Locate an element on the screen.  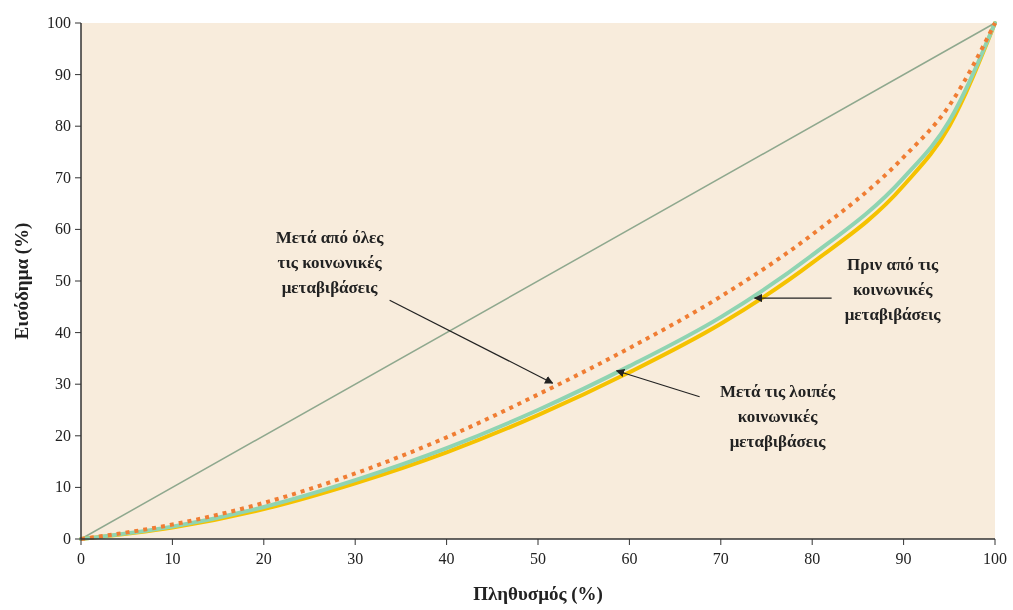
x-tick-label: 30 is located at coordinates (355, 558).